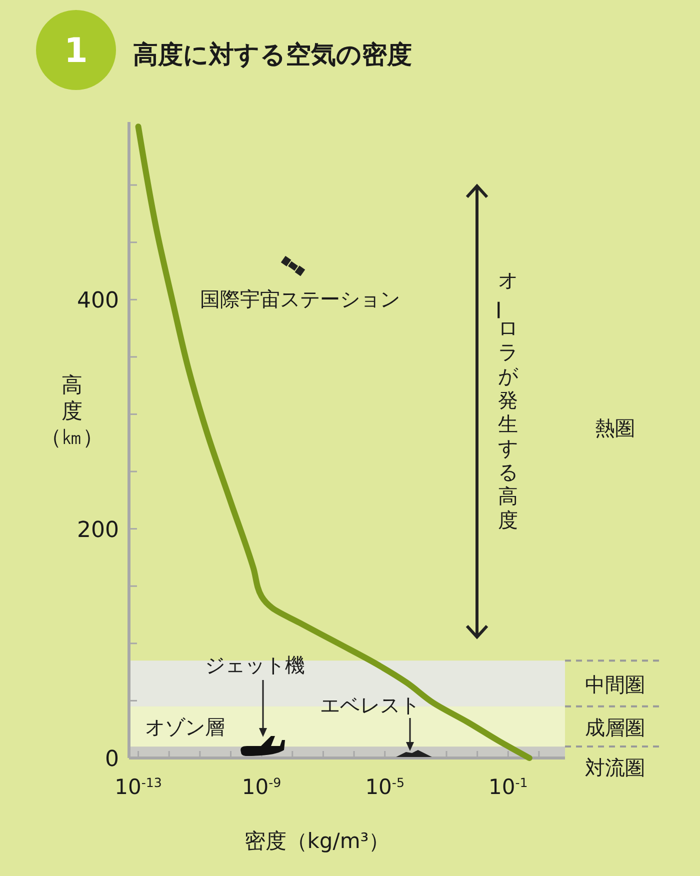 The width and height of the screenshot is (700, 876). What do you see at coordinates (317, 841) in the screenshot?
I see `x-axis-title: 密度（kg/m³）` at bounding box center [317, 841].